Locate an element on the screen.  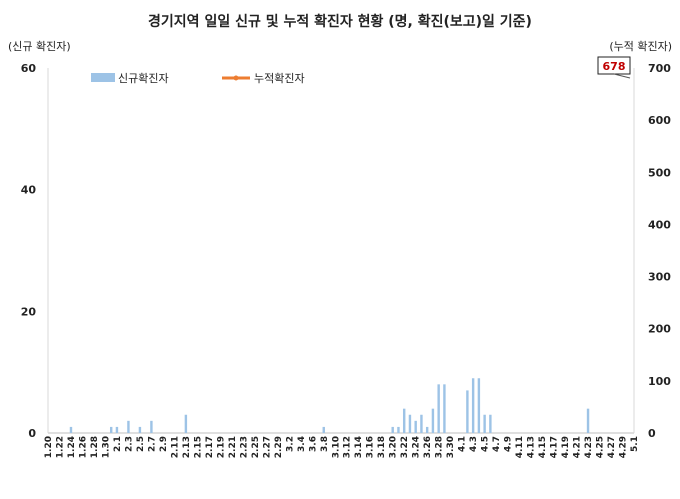
x-tick-label: 2.29 is located at coordinates (279, 447).